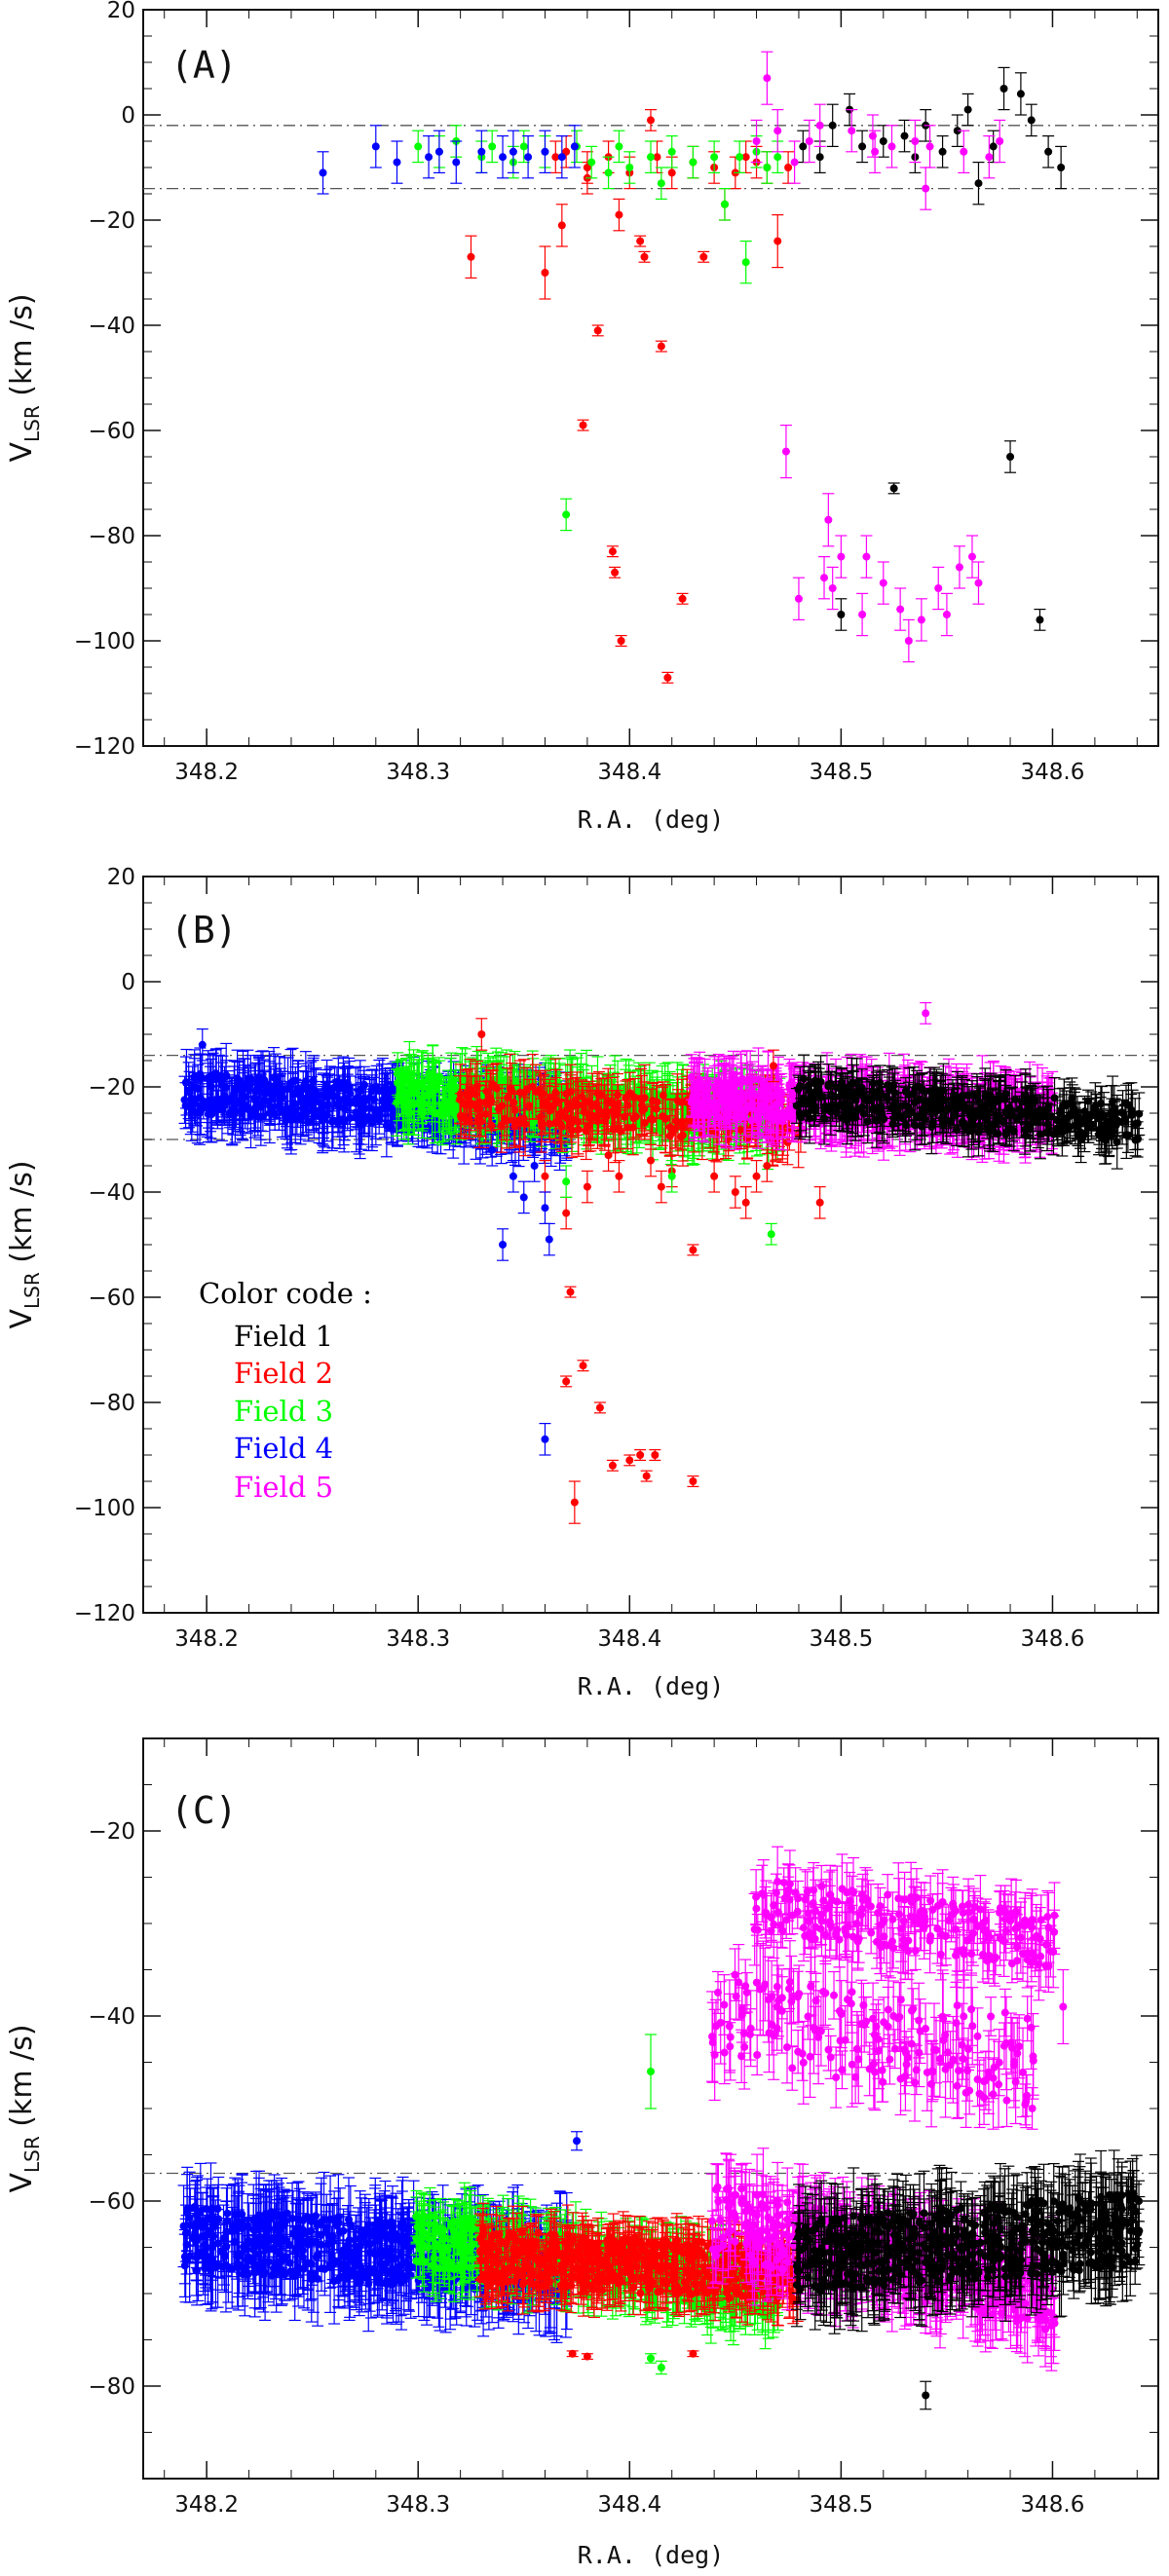 This screenshot has height=2576, width=1169. I want to click on panel-b-xlabel: R.A. (deg), so click(651, 1686).